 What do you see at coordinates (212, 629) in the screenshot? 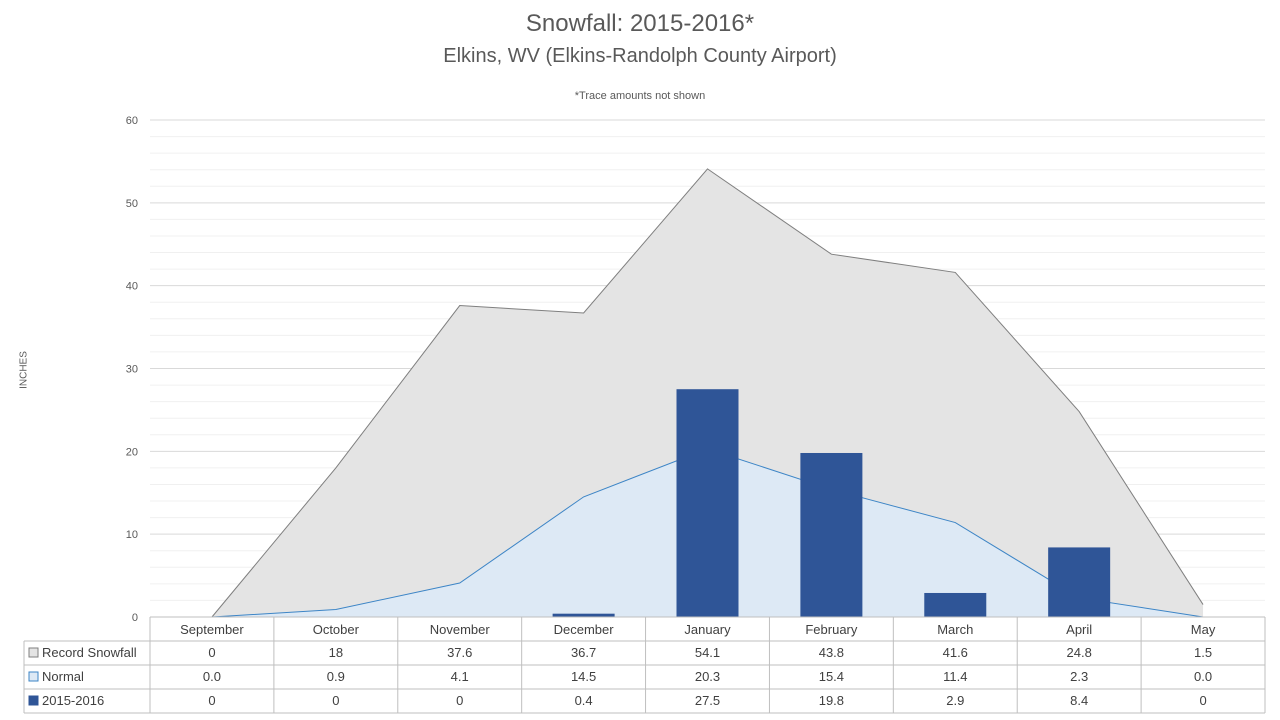
I see `x-category-label: September` at bounding box center [212, 629].